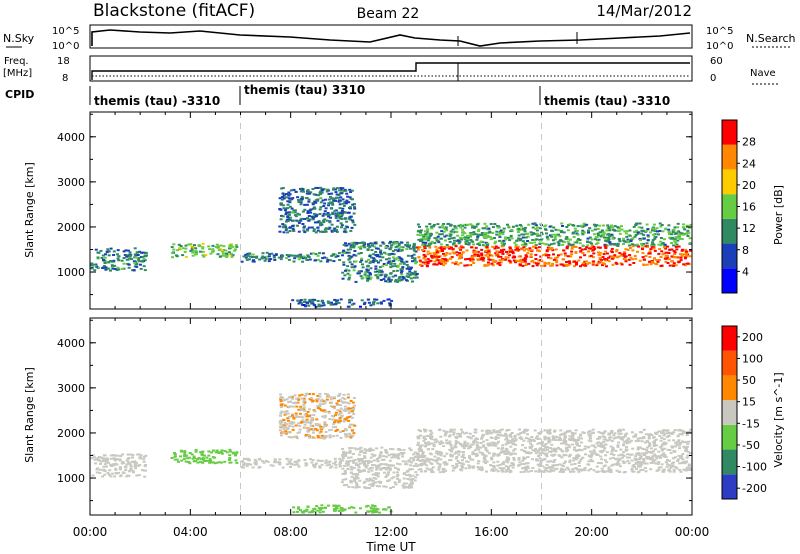 This screenshot has width=800, height=554. What do you see at coordinates (729, 182) in the screenshot?
I see `colorbar-swatch` at bounding box center [729, 182].